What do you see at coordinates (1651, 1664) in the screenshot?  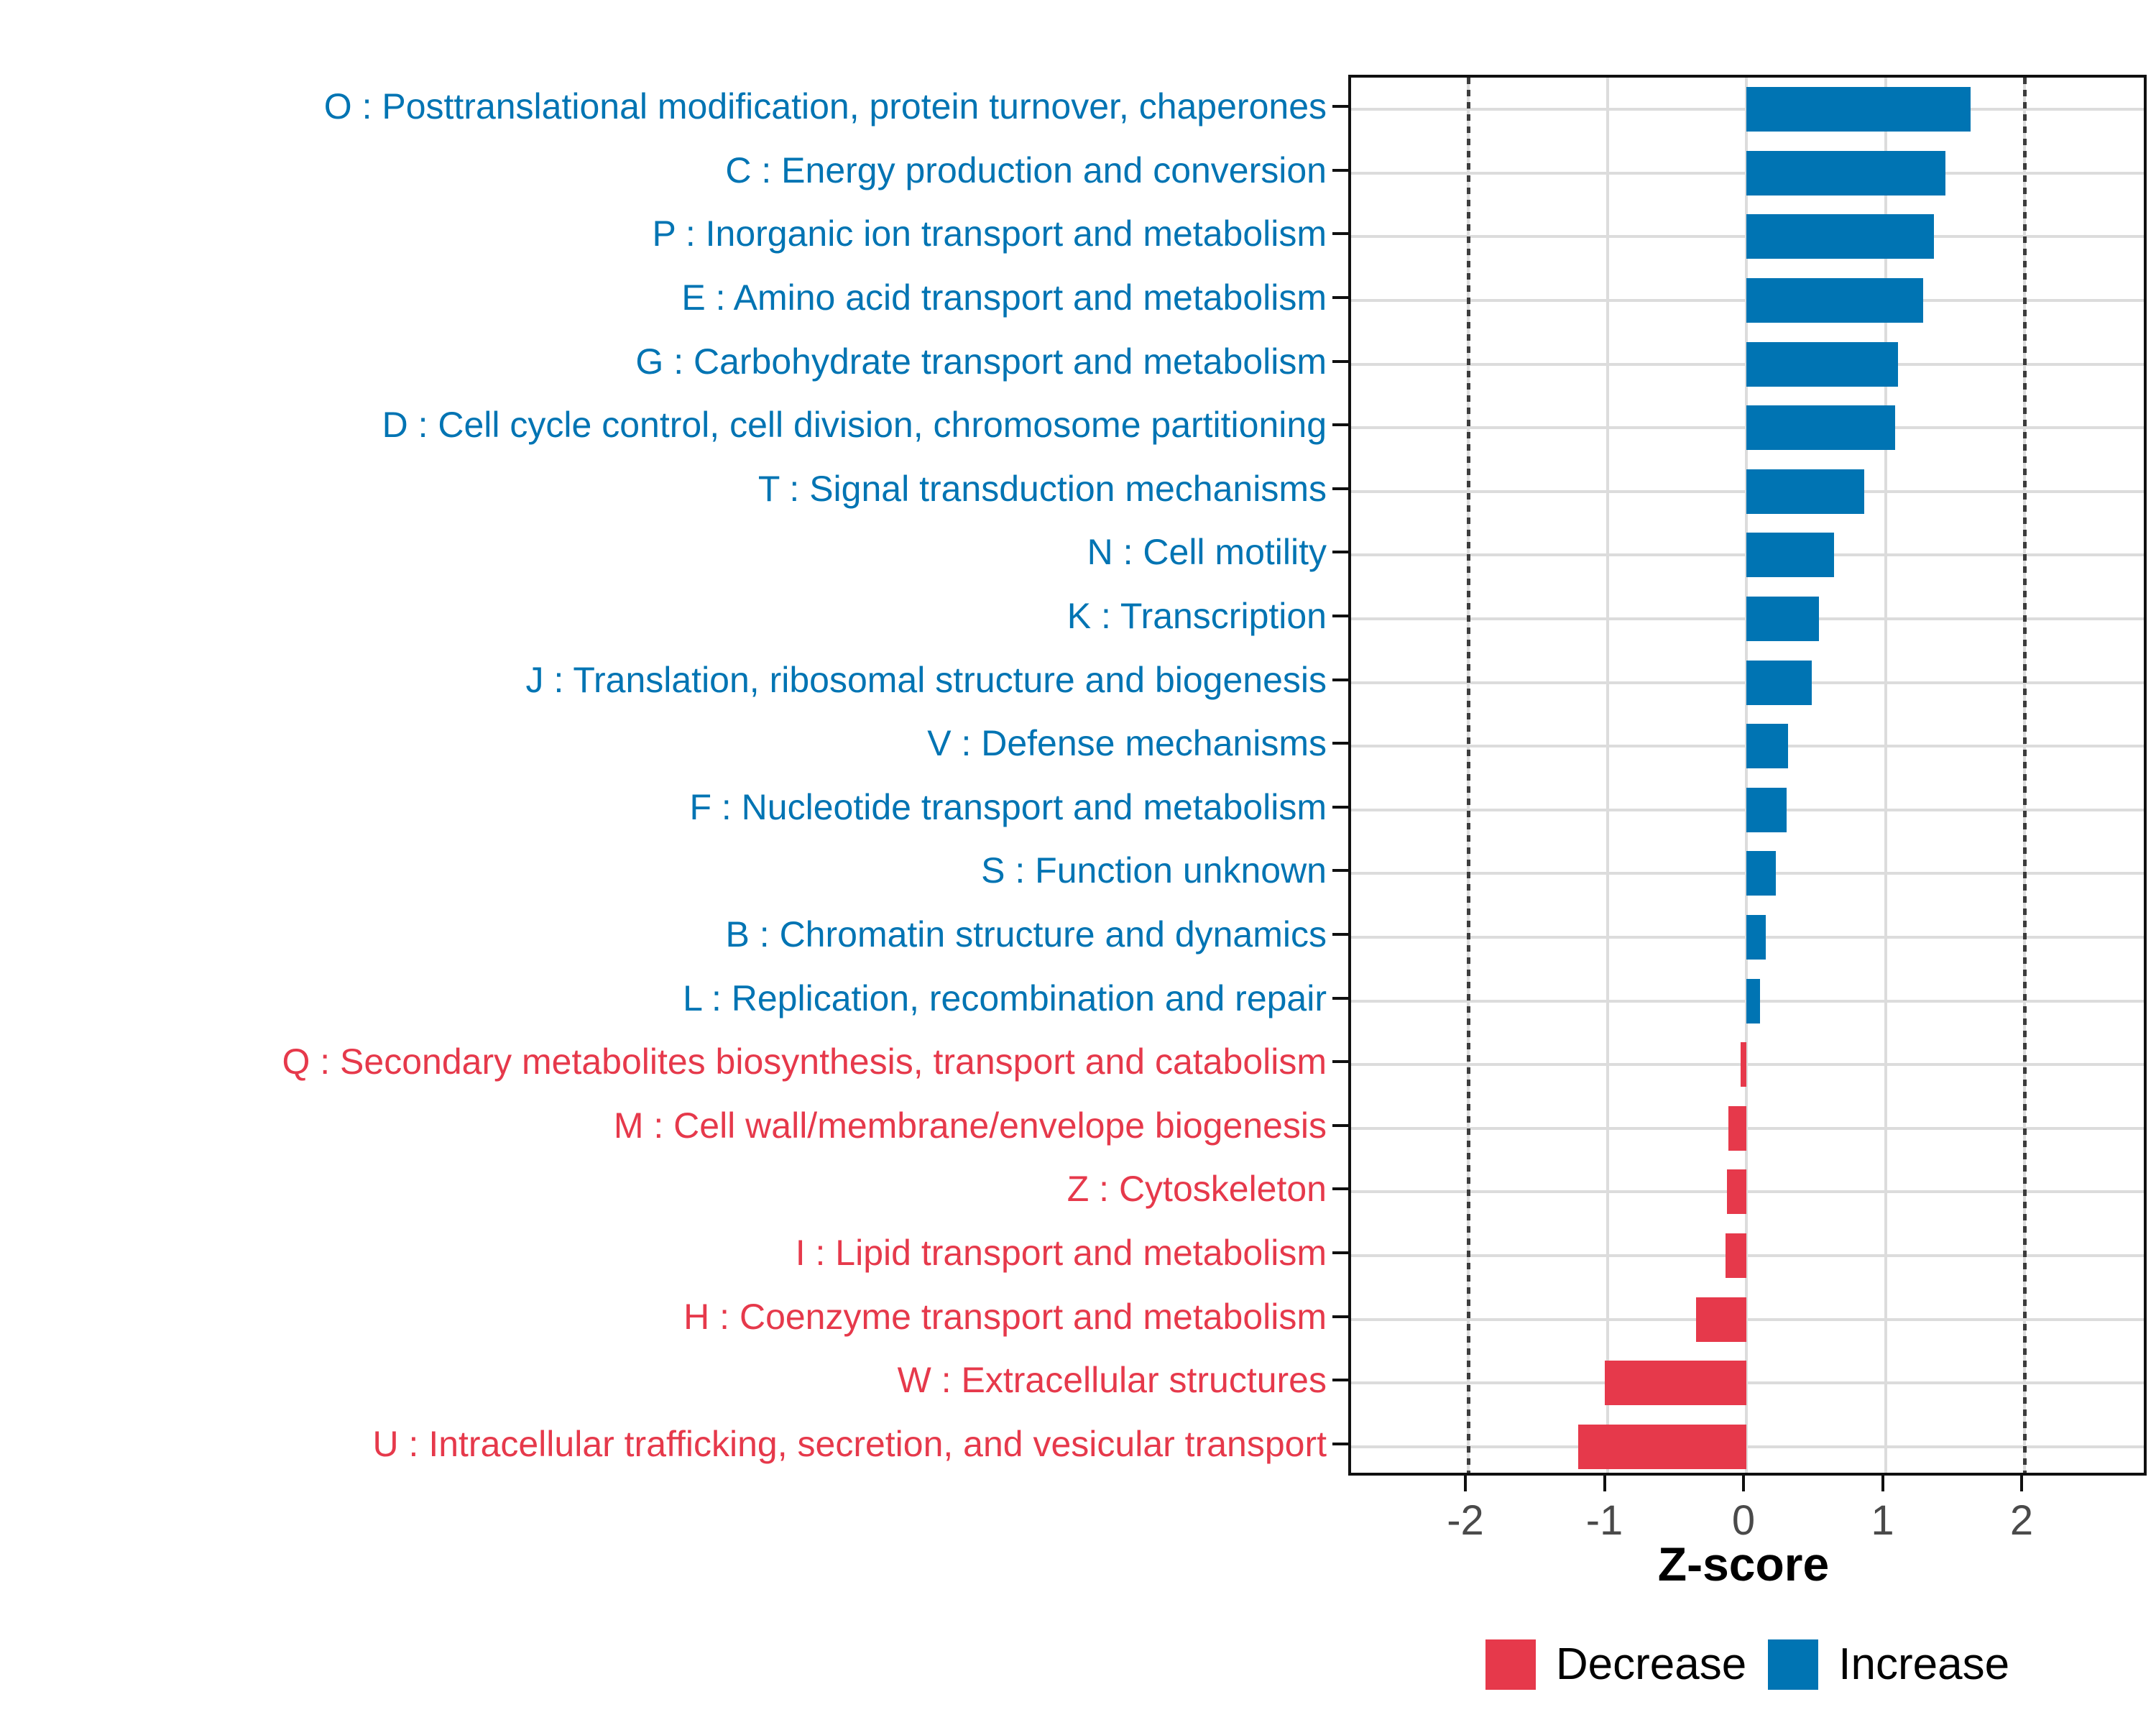 I see `legend-label: Decrease` at bounding box center [1651, 1664].